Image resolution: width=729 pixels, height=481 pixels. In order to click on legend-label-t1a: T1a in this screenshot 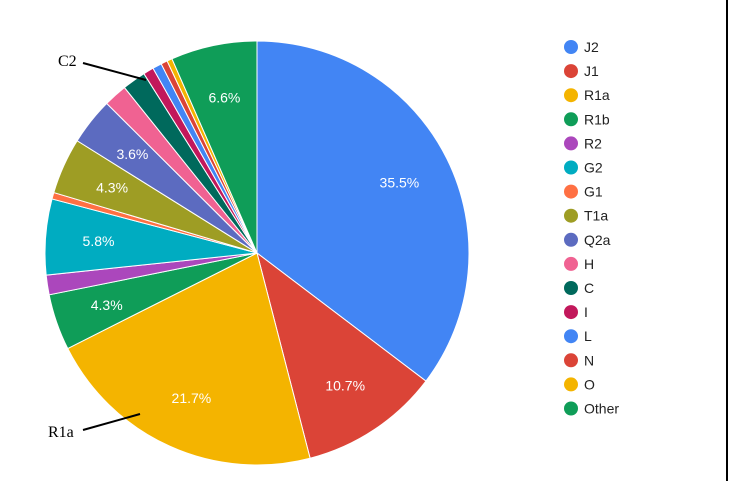, I will do `click(596, 216)`.